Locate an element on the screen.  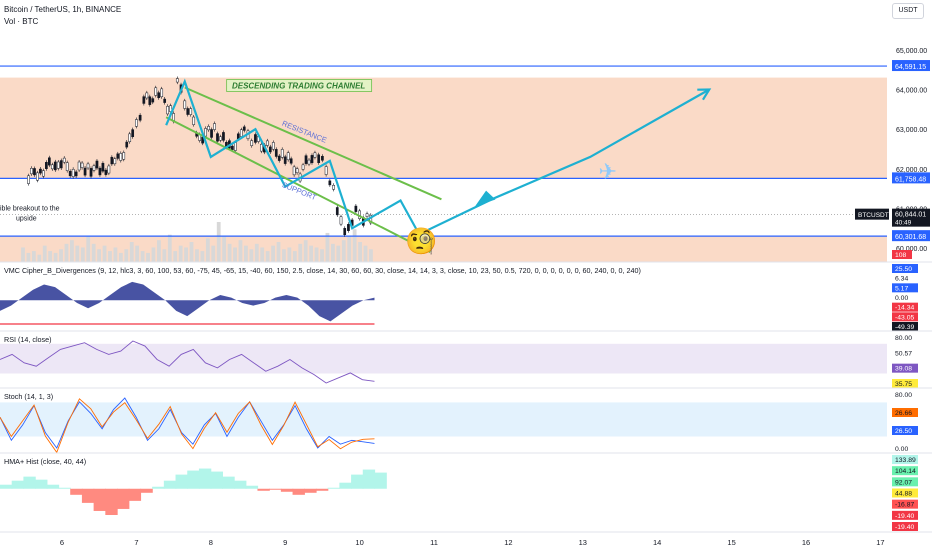
indicator-tick: 50.57 is located at coordinates (903, 353).